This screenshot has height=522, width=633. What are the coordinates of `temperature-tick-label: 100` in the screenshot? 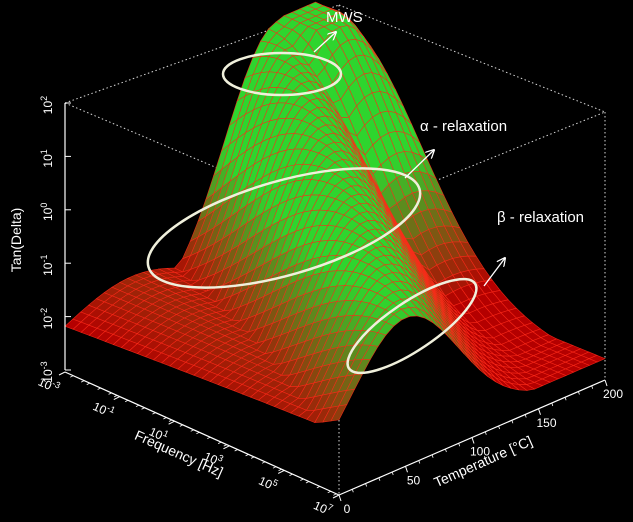 It's located at (480, 452).